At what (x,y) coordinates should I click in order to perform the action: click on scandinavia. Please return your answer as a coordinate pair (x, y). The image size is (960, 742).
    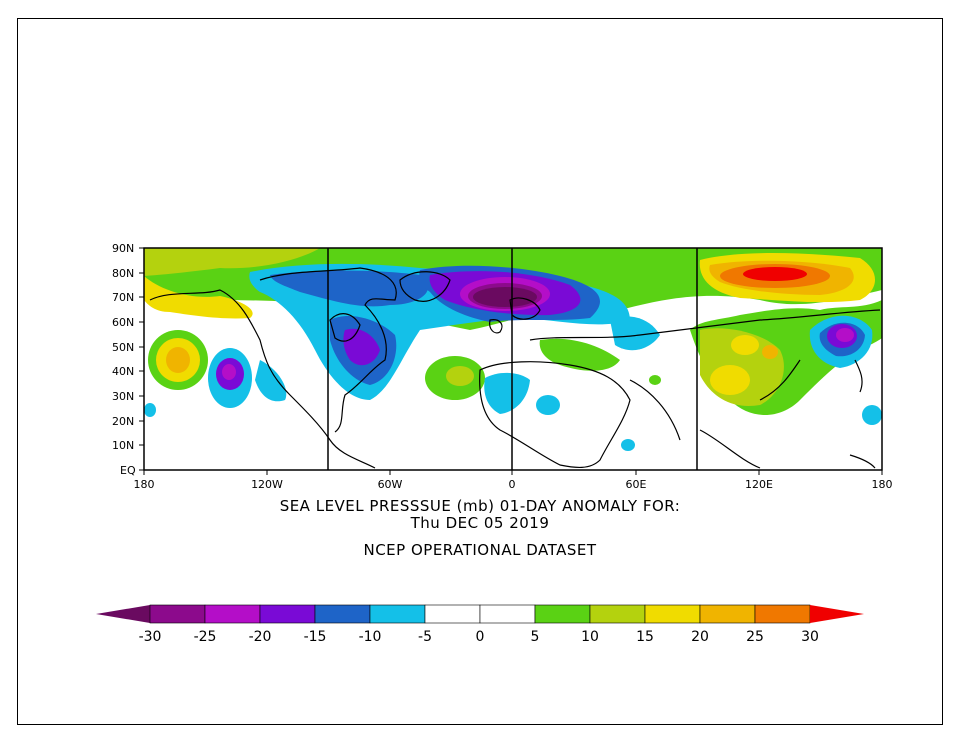
    Looking at the image, I should click on (525, 308).